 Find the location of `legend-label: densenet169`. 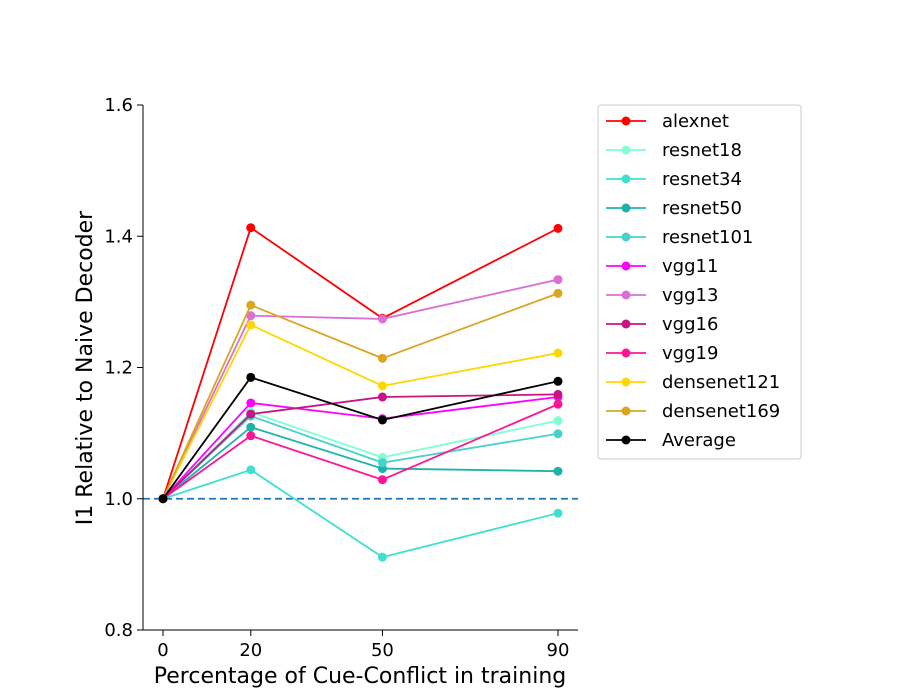

legend-label: densenet169 is located at coordinates (721, 411).